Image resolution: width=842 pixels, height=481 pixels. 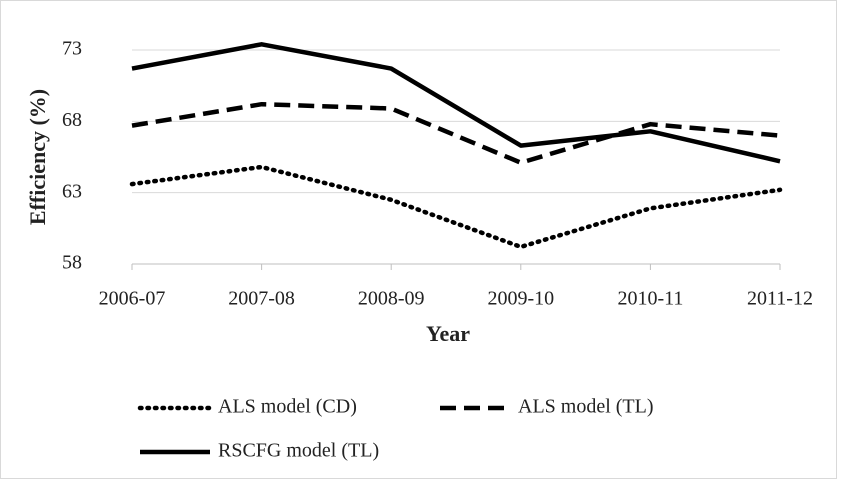 What do you see at coordinates (287, 407) in the screenshot?
I see `legend-label: ALS model (CD)` at bounding box center [287, 407].